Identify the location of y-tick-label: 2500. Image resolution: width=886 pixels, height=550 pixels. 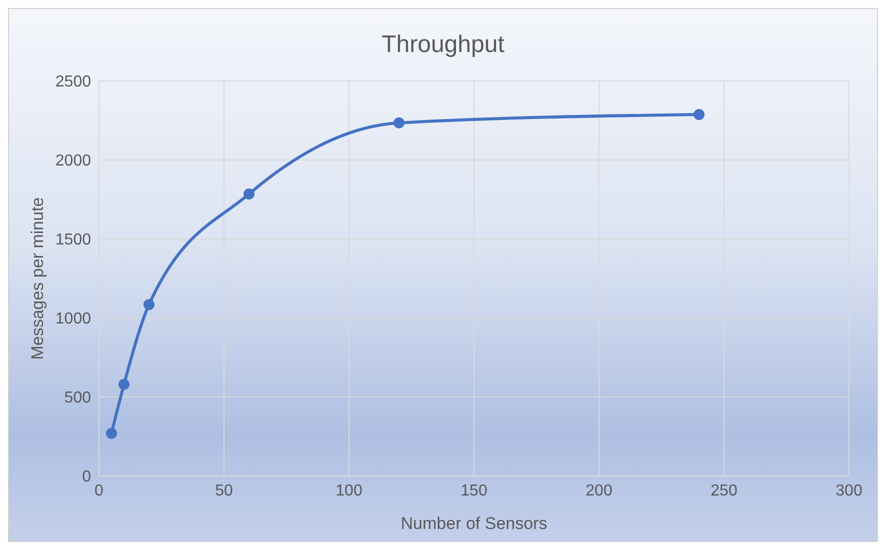
(73, 82).